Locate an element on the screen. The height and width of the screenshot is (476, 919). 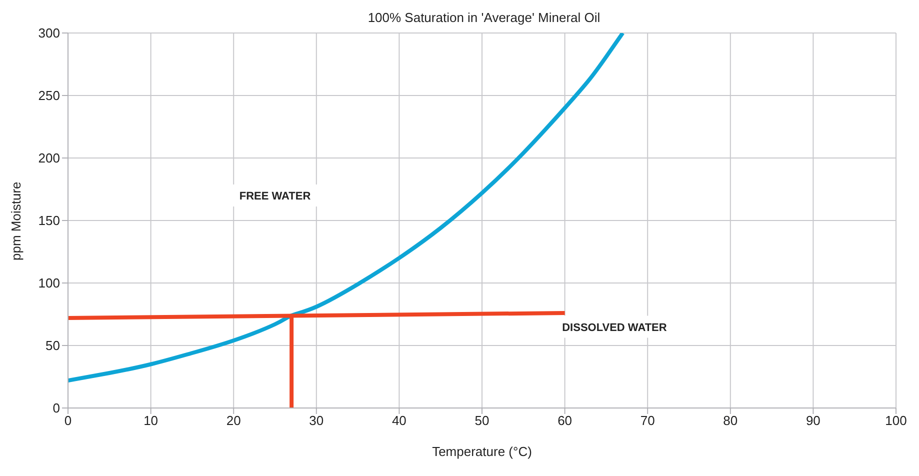
annotation: FREE WATER is located at coordinates (275, 196).